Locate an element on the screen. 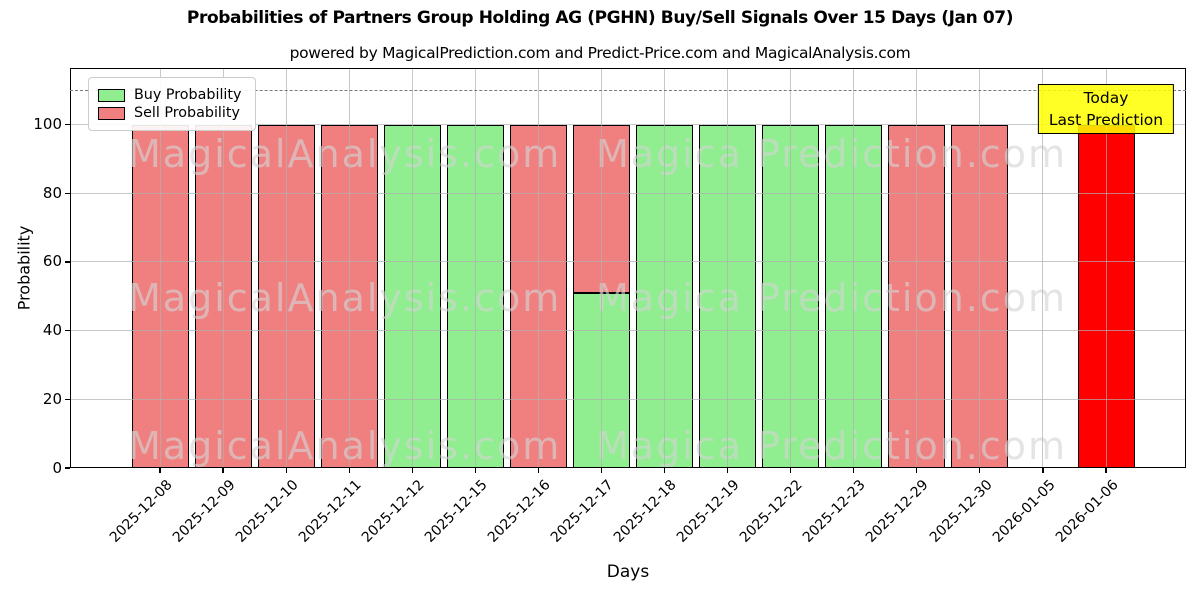 This screenshot has width=1200, height=600. annotation-line-1: Today is located at coordinates (1106, 98).